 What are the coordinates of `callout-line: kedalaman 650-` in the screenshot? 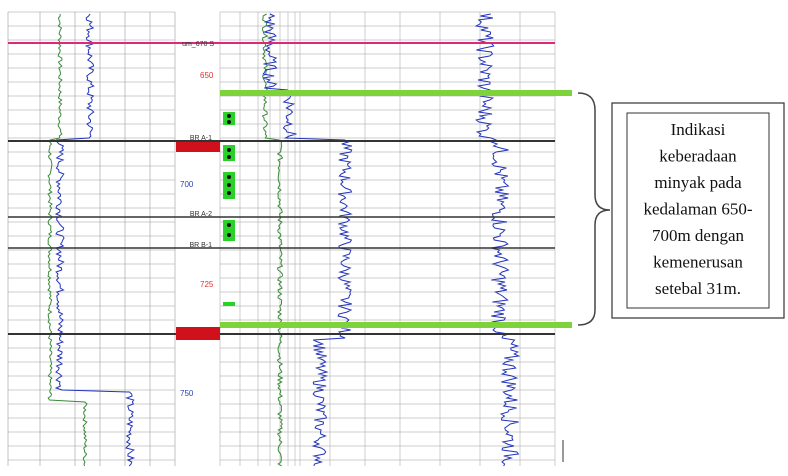 It's located at (697, 209).